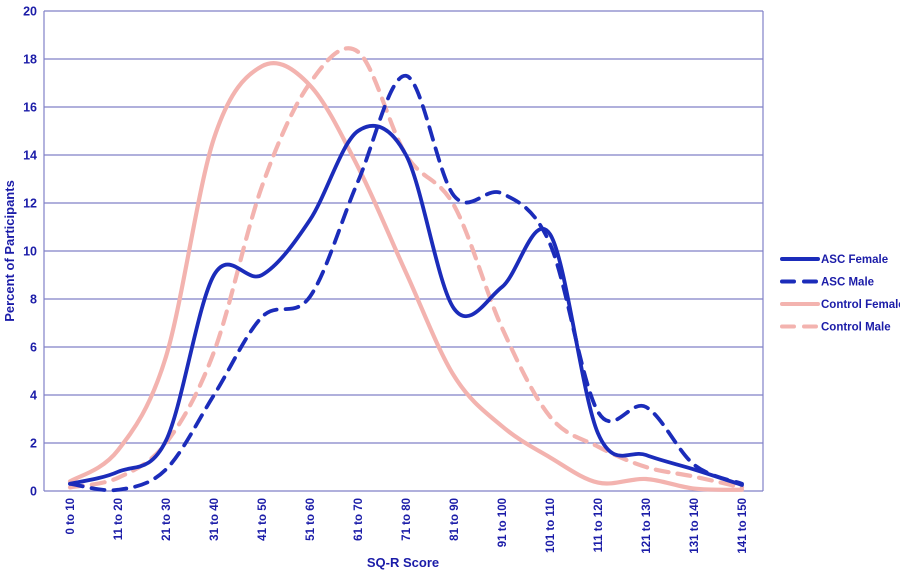  Describe the element at coordinates (167, 519) in the screenshot. I see `x-tick-label: 21 to 30` at that location.